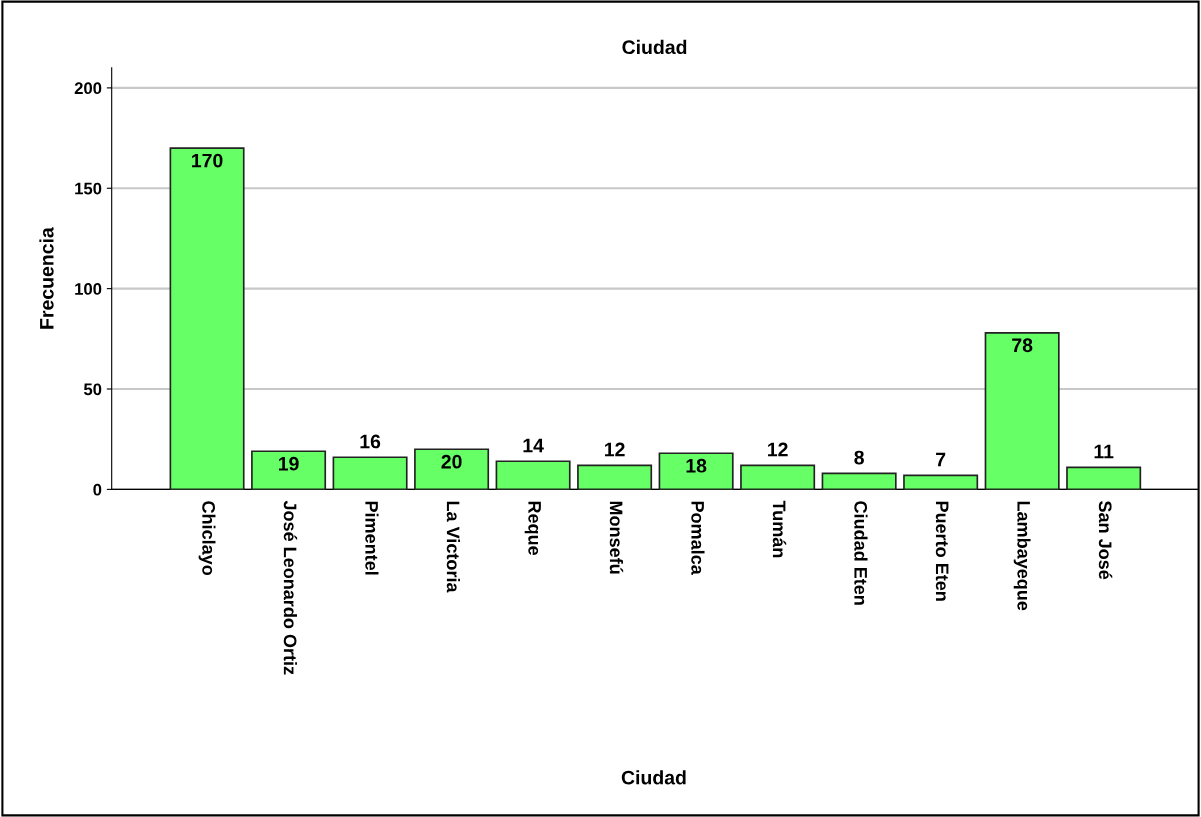 Image resolution: width=1201 pixels, height=817 pixels. I want to click on data-label: 11, so click(1104, 451).